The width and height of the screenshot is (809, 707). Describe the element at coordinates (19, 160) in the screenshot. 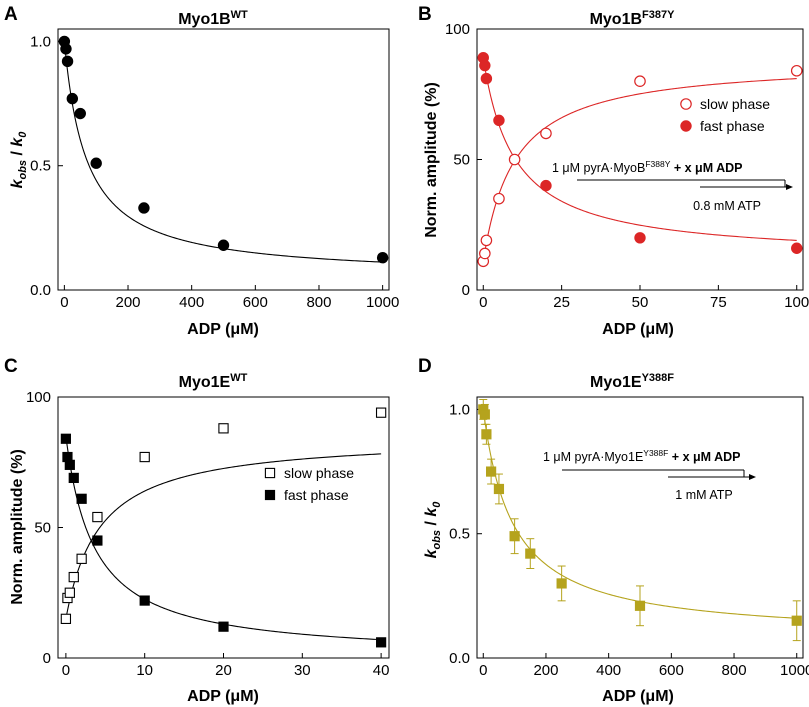

I see `panel-a-ylabel: kobs / k0` at that location.